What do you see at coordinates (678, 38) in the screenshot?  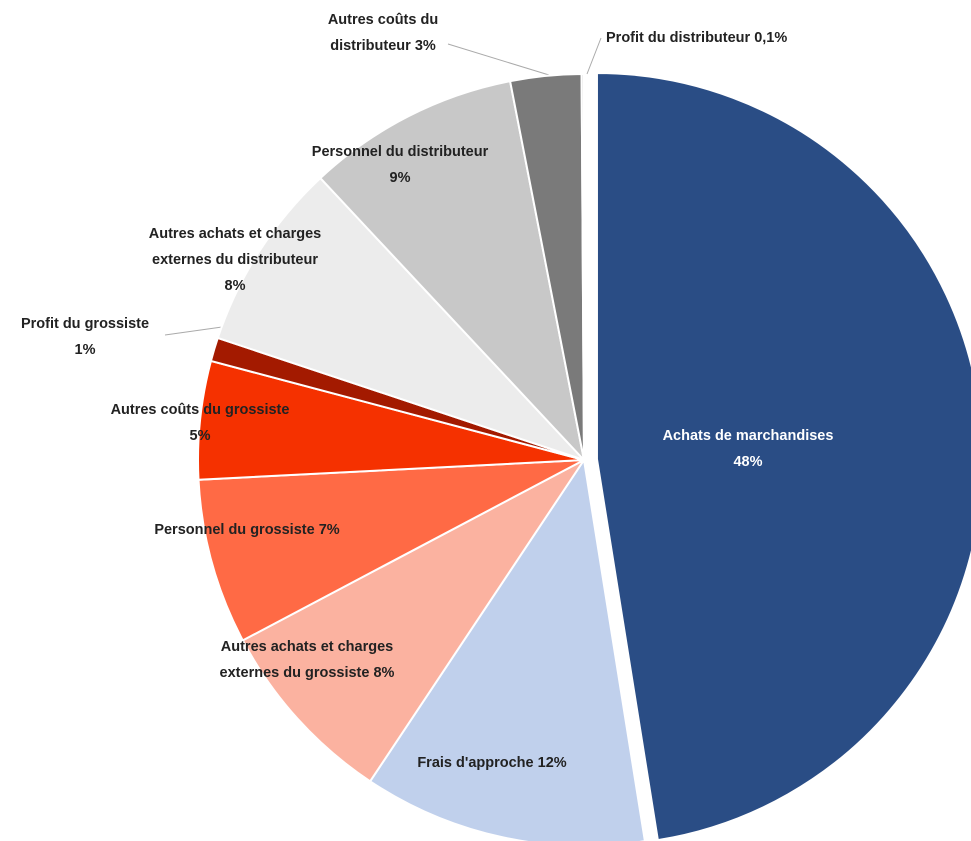 I see `category-name: Profit du distributeur` at bounding box center [678, 38].